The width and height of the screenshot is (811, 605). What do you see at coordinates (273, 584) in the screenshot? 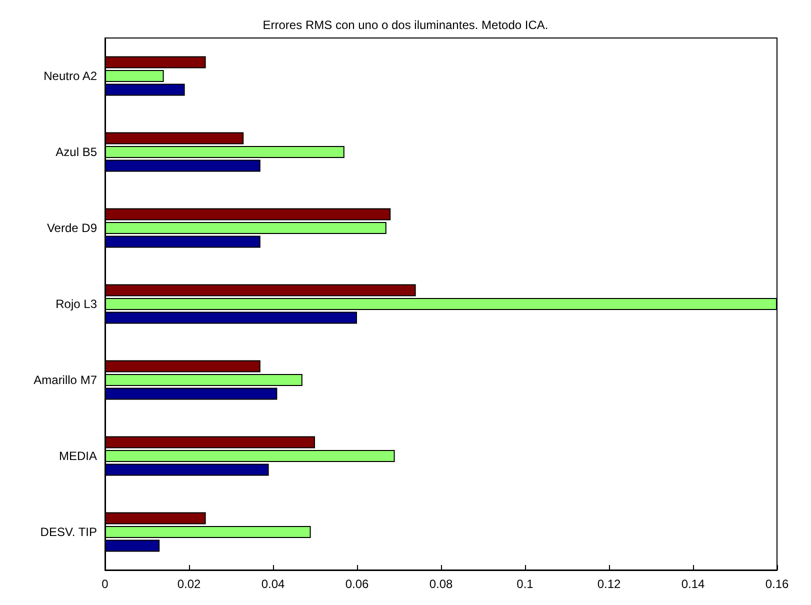
I see `x-tick-label: 0.04` at bounding box center [273, 584].